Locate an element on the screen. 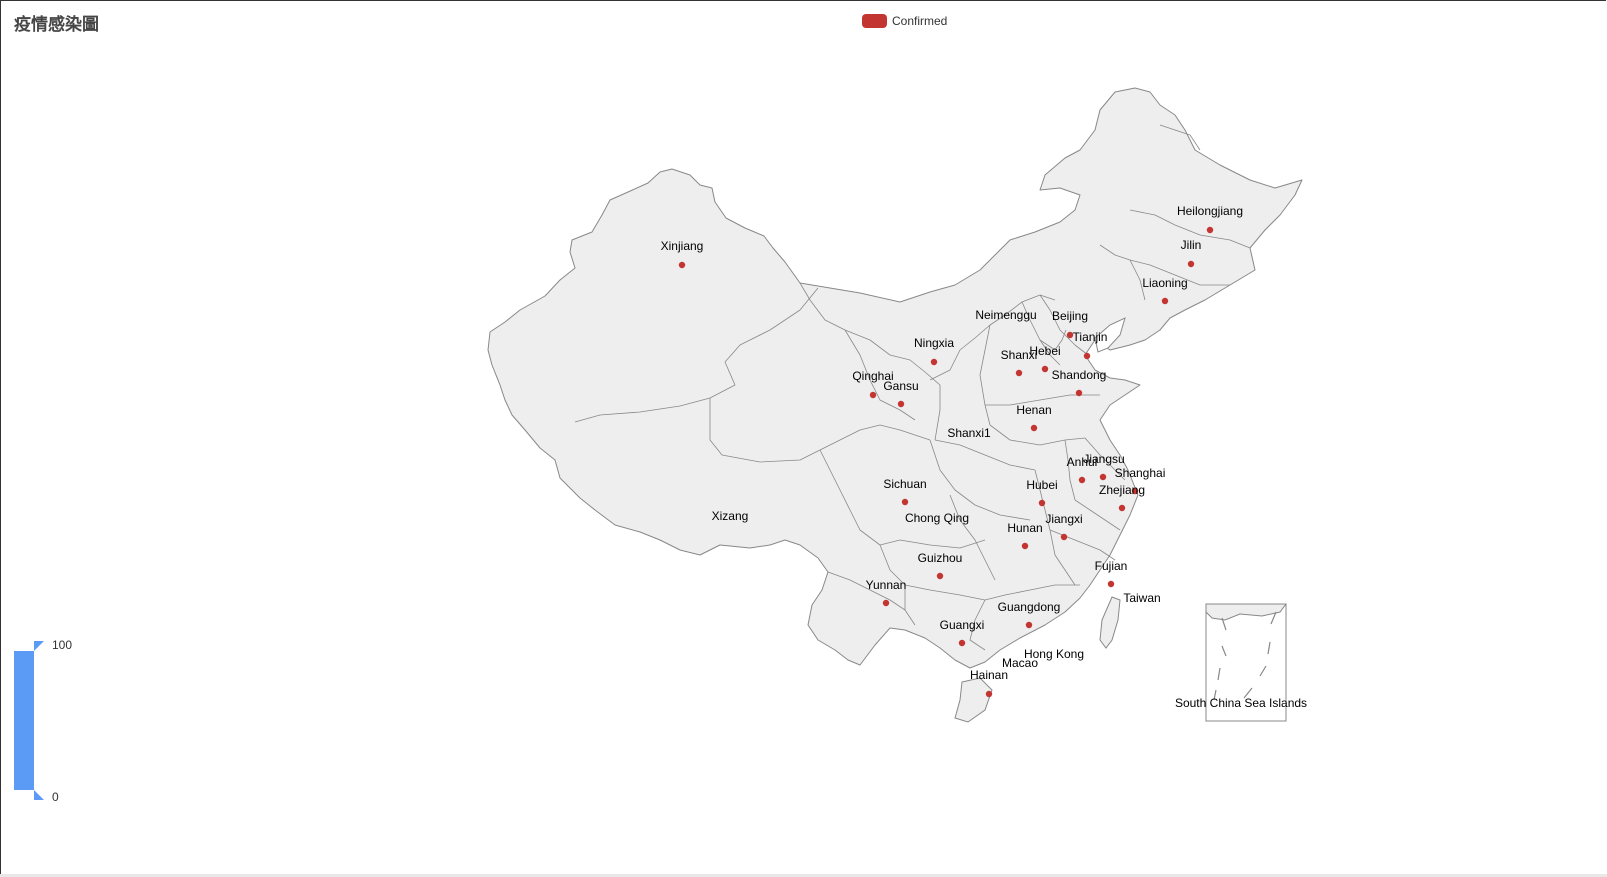 The image size is (1607, 877). legend-item-confirmed: Confirmed is located at coordinates (904, 21).